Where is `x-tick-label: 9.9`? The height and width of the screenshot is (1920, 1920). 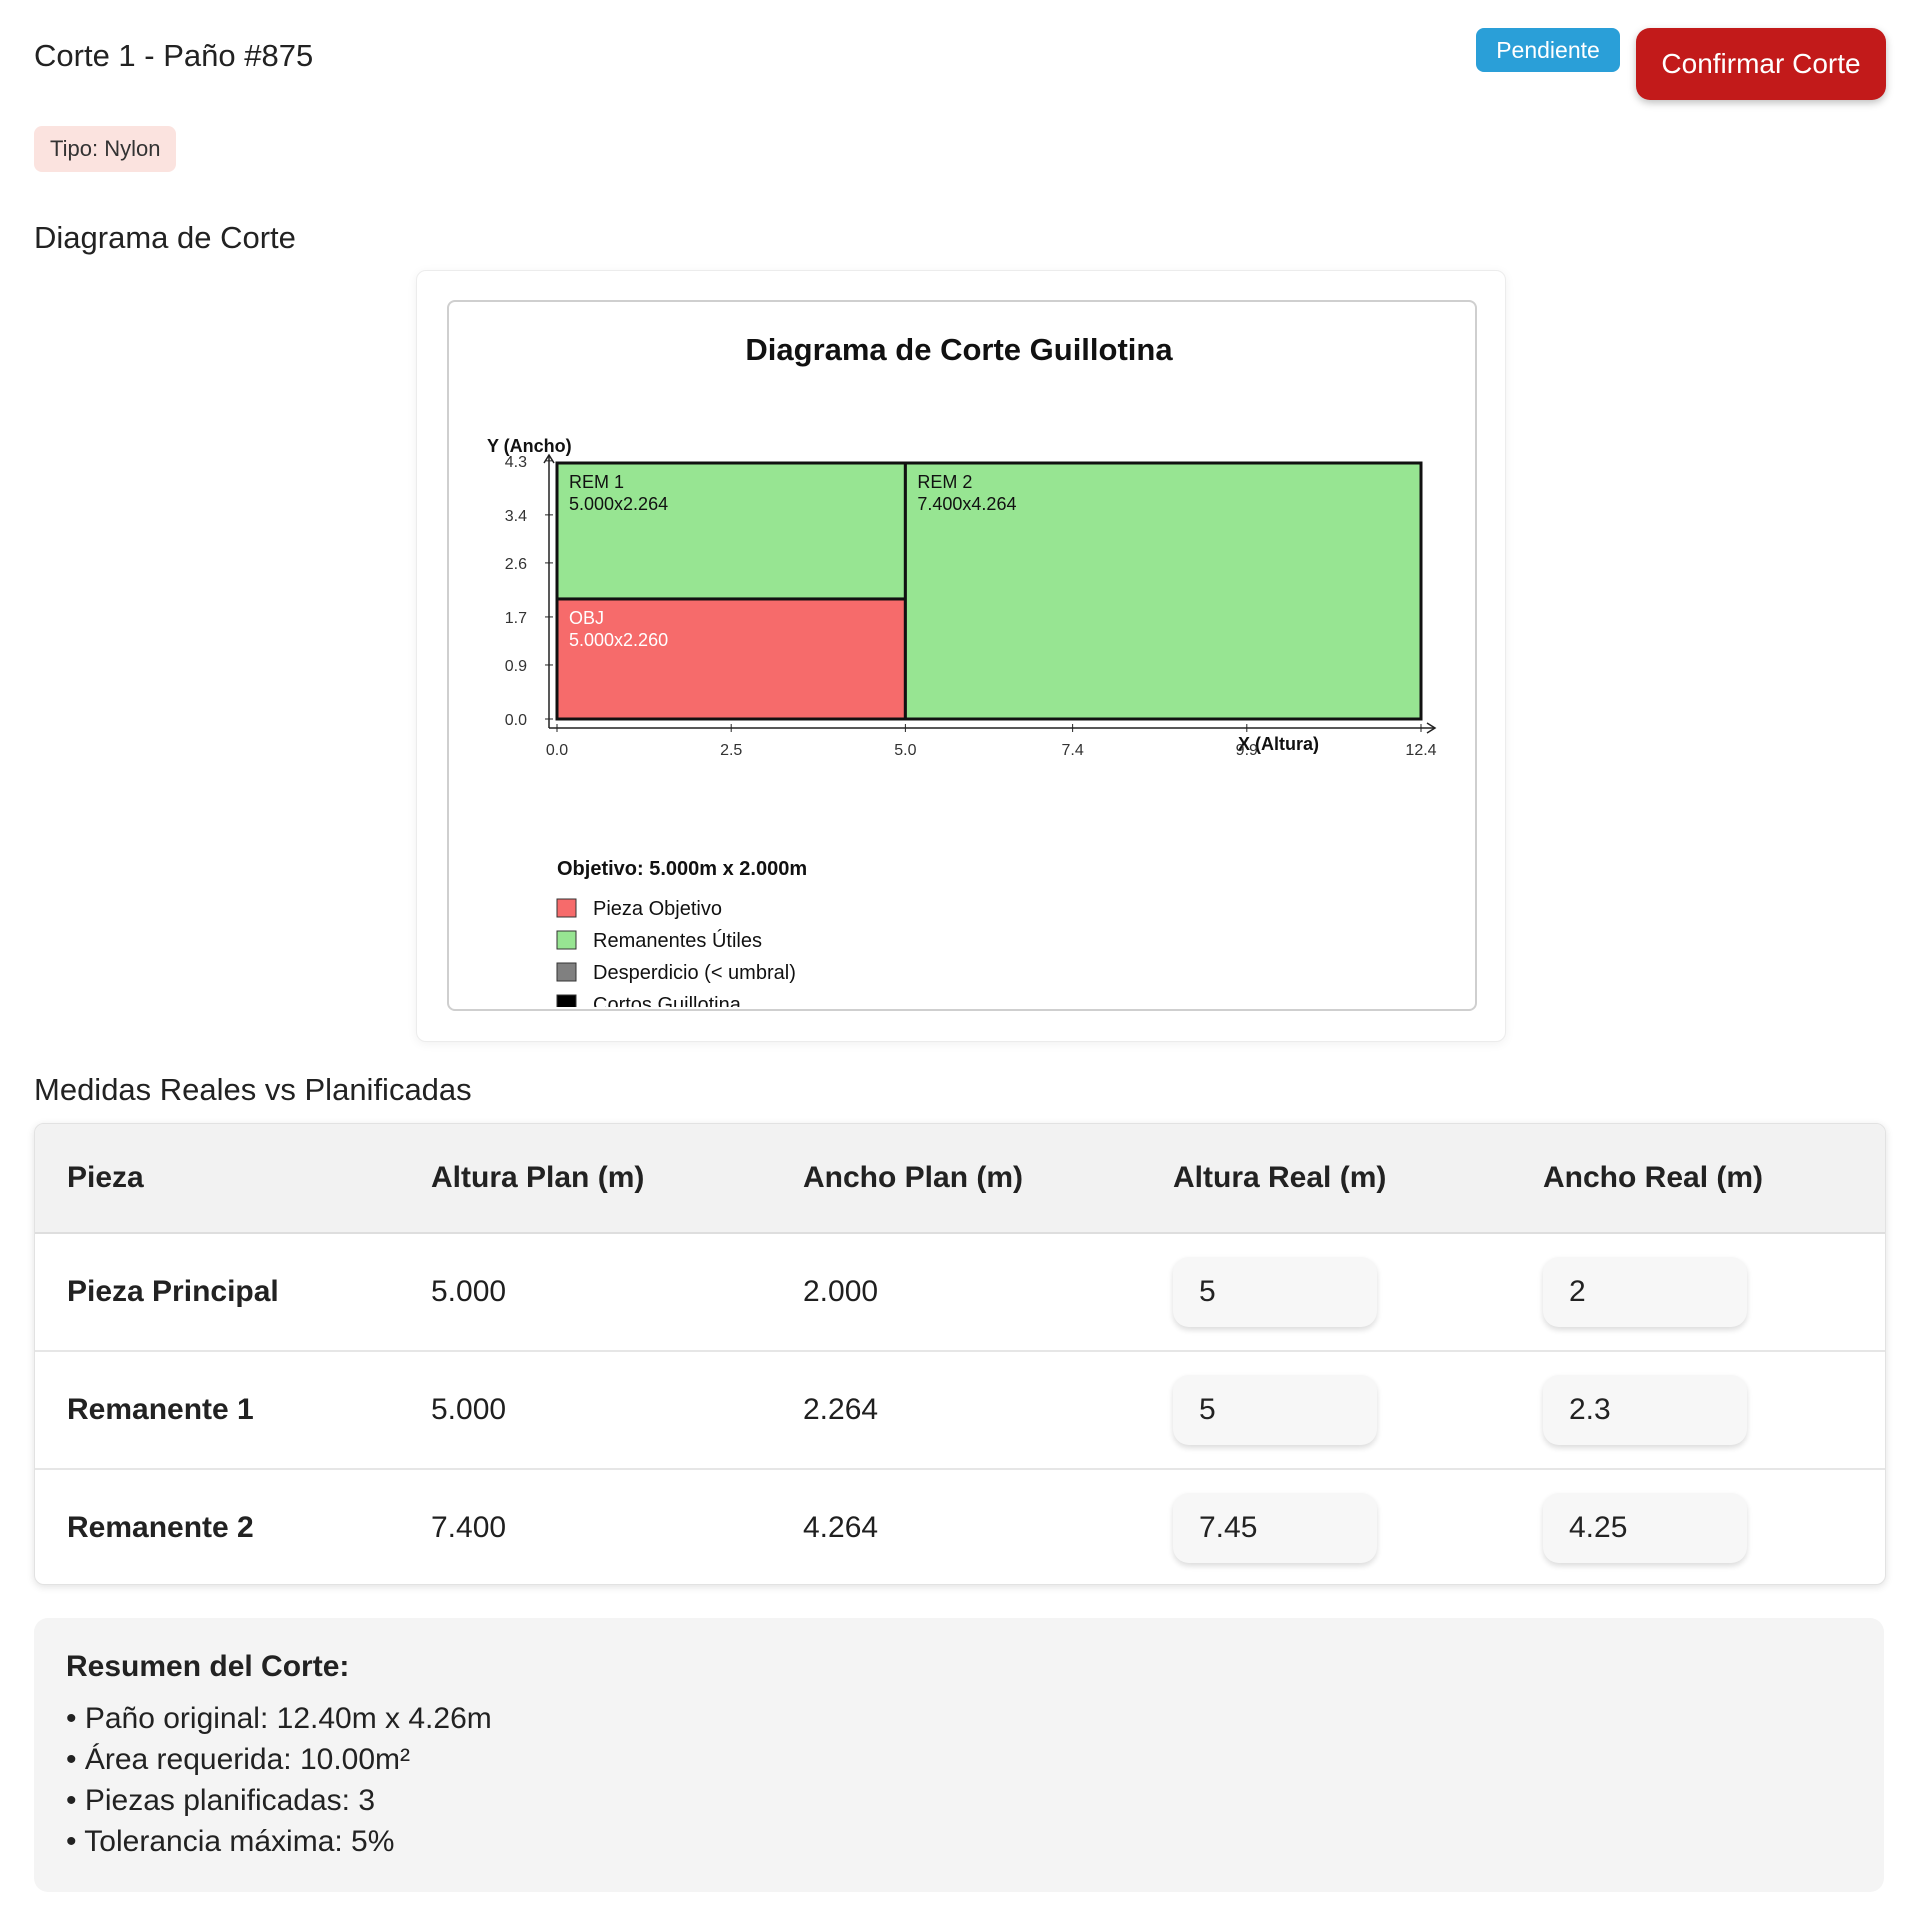 x-tick-label: 9.9 is located at coordinates (1247, 750).